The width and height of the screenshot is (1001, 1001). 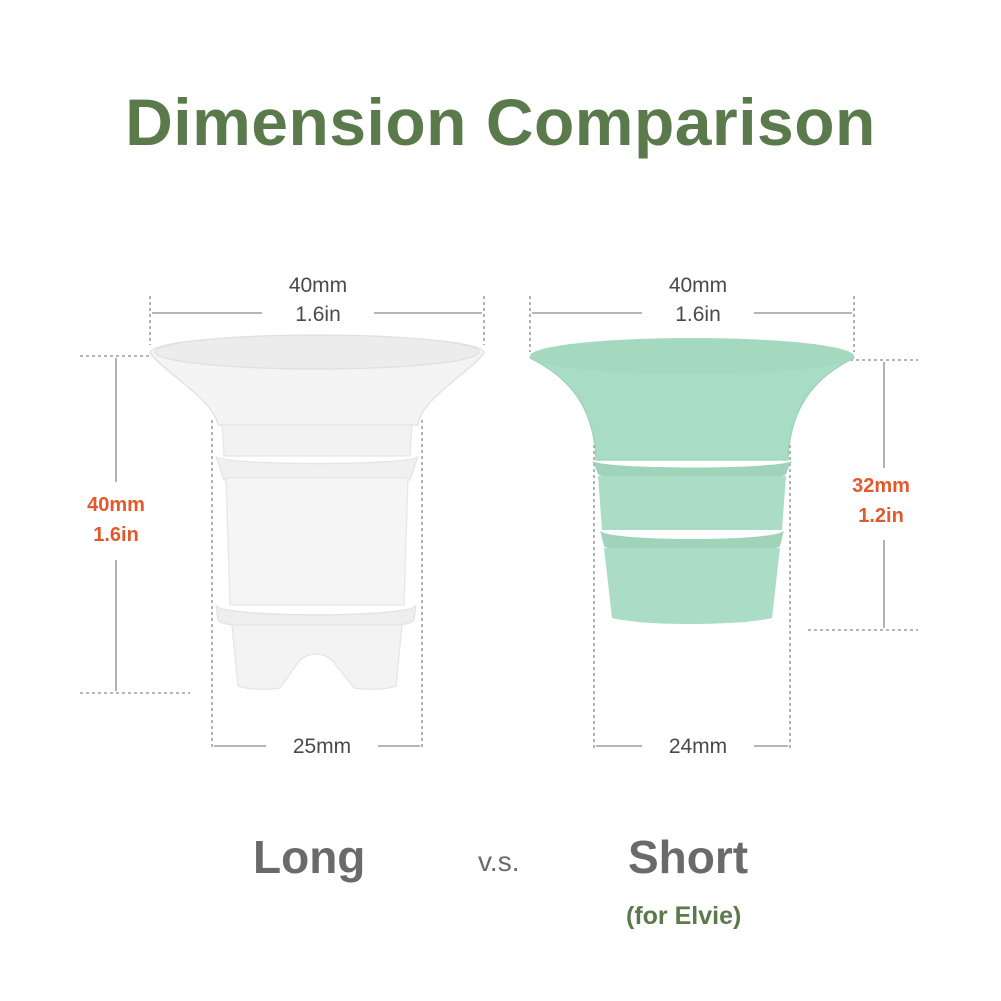 I want to click on long-height-mm: 40mm, so click(x=116, y=505).